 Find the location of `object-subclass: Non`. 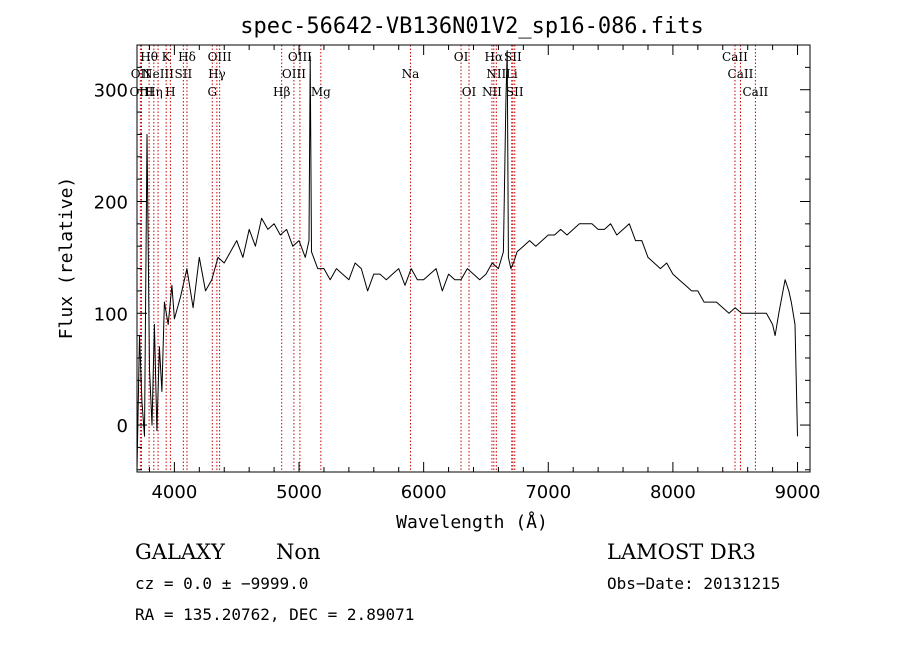

object-subclass: Non is located at coordinates (298, 552).